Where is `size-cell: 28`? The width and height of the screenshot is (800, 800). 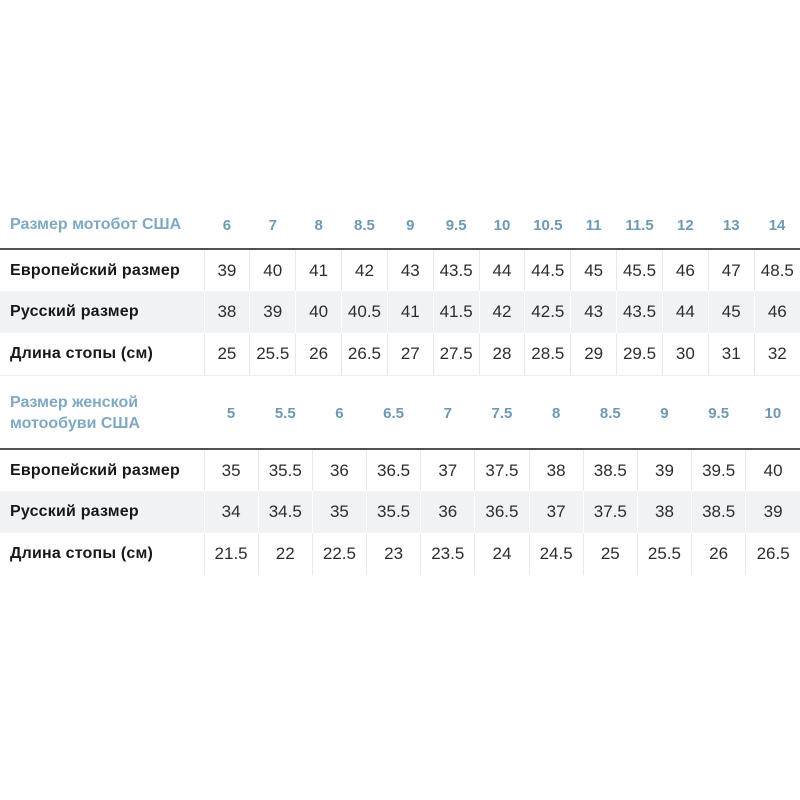
size-cell: 28 is located at coordinates (501, 354).